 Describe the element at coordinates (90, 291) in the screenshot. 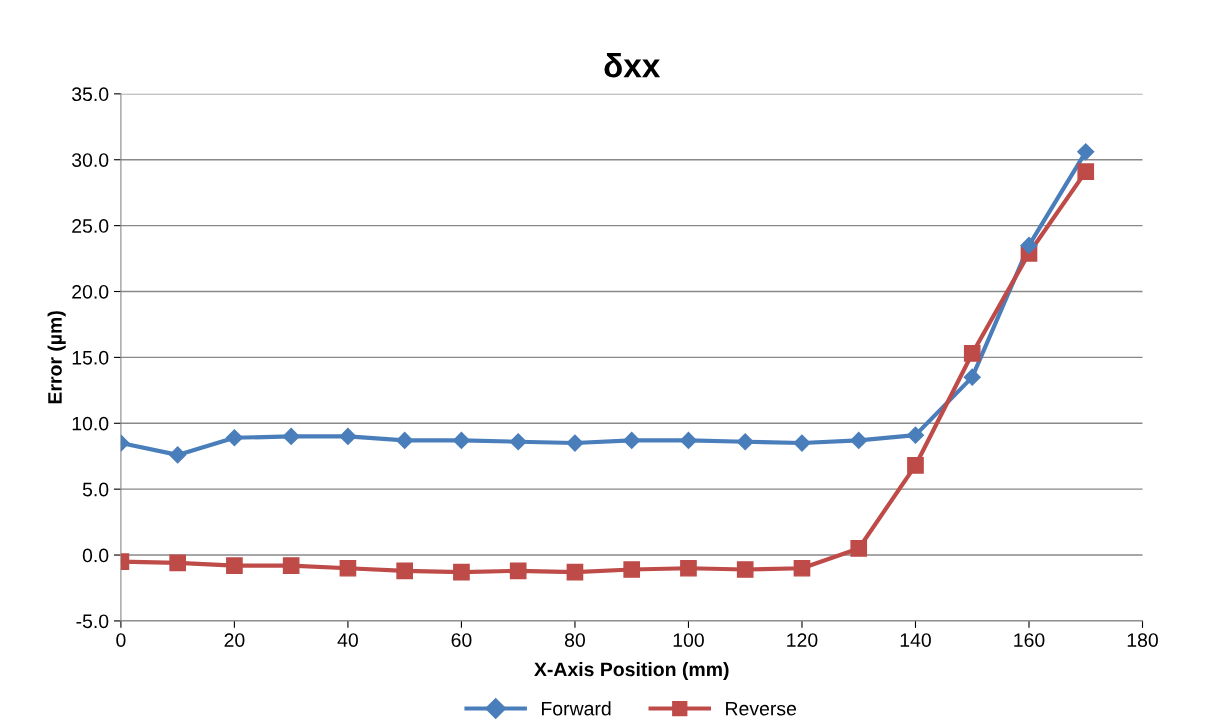

I see `y-tick-label: 20.0` at that location.